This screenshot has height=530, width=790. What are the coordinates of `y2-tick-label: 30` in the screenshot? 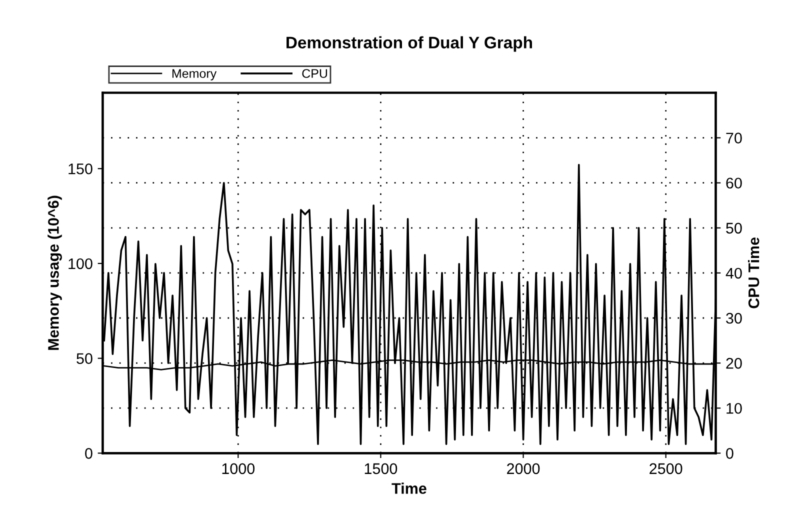 It's located at (734, 318).